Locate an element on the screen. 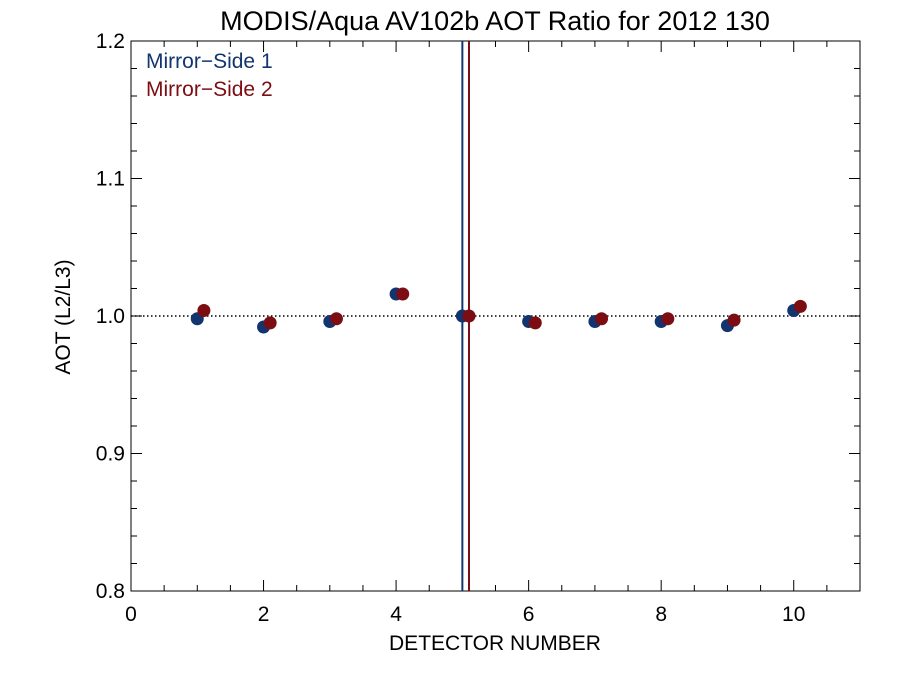  y-tick-label: 1.2 is located at coordinates (110, 41).